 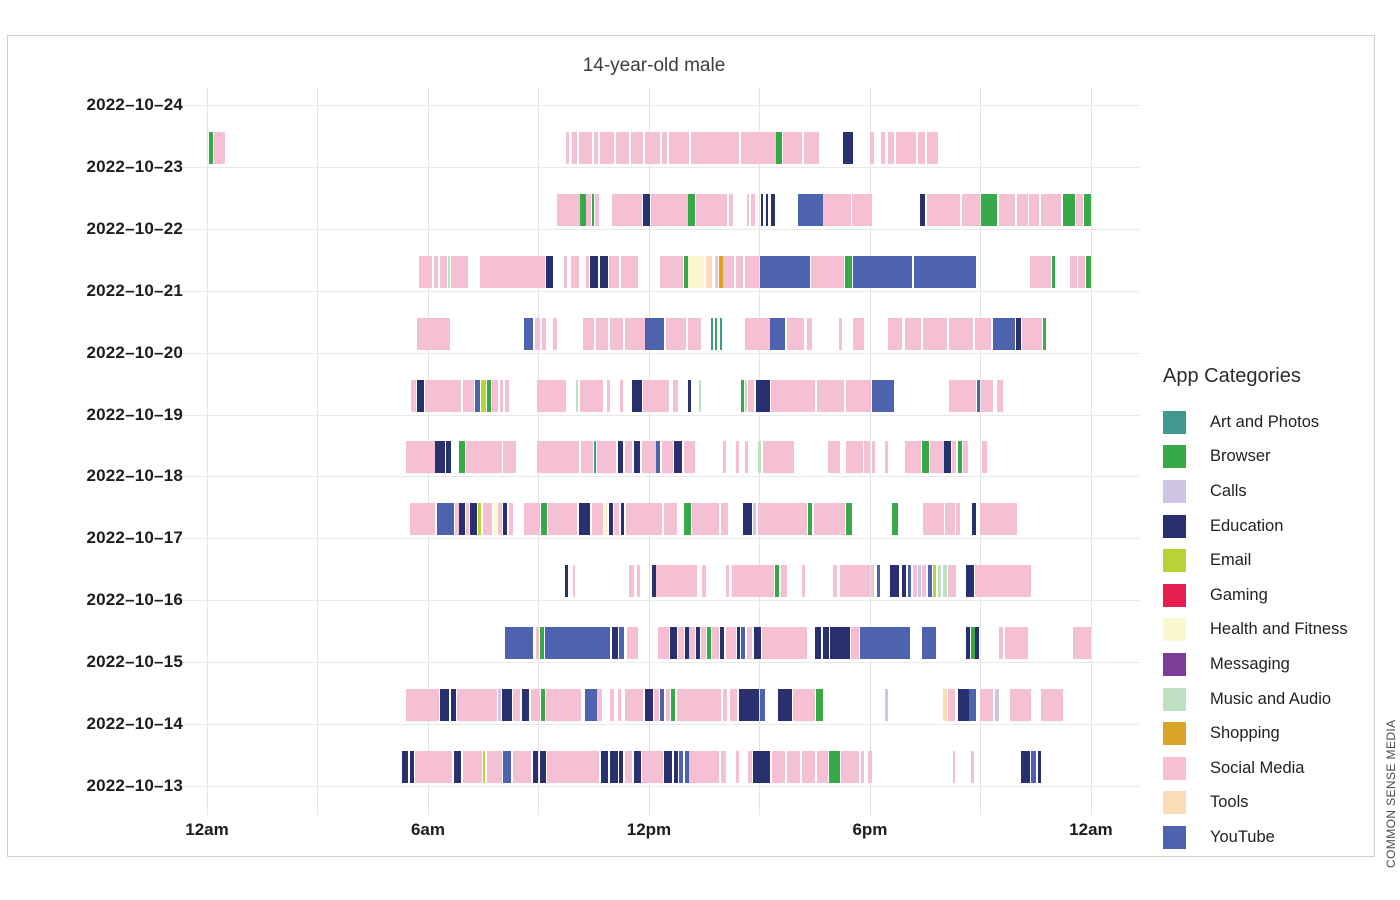 I want to click on legend-item-art: Art and Photos, so click(x=1270, y=422).